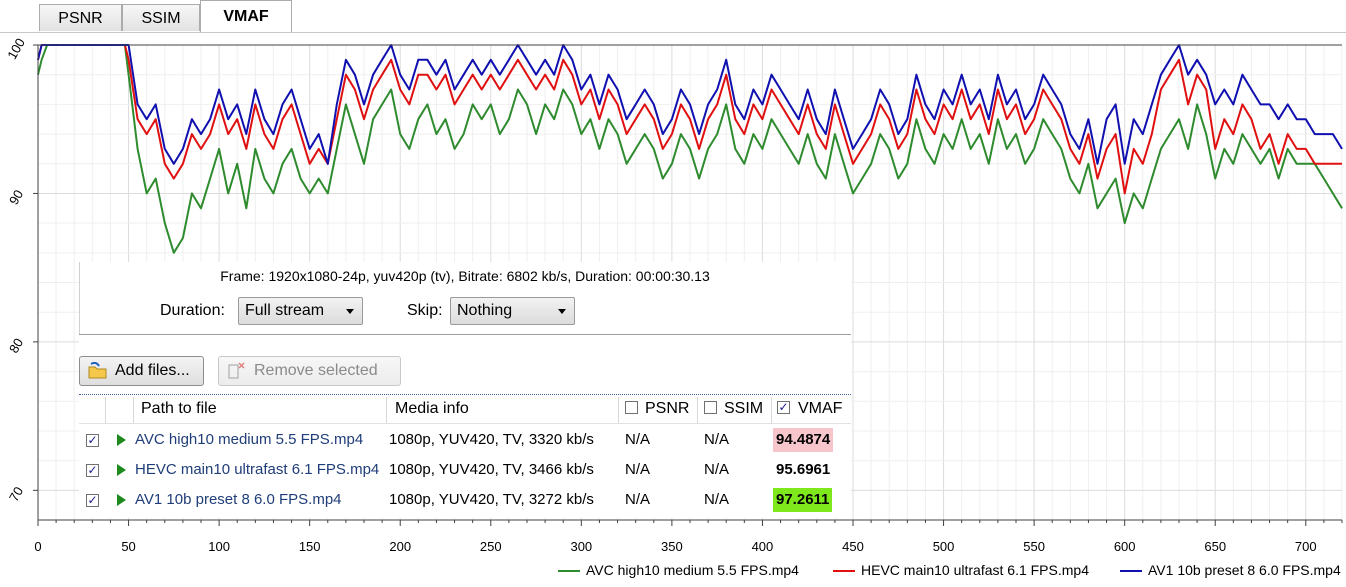 This screenshot has width=1346, height=587. Describe the element at coordinates (491, 469) in the screenshot. I see `media-info: 1080p, YUV420, TV, 3466 kb/s` at that location.